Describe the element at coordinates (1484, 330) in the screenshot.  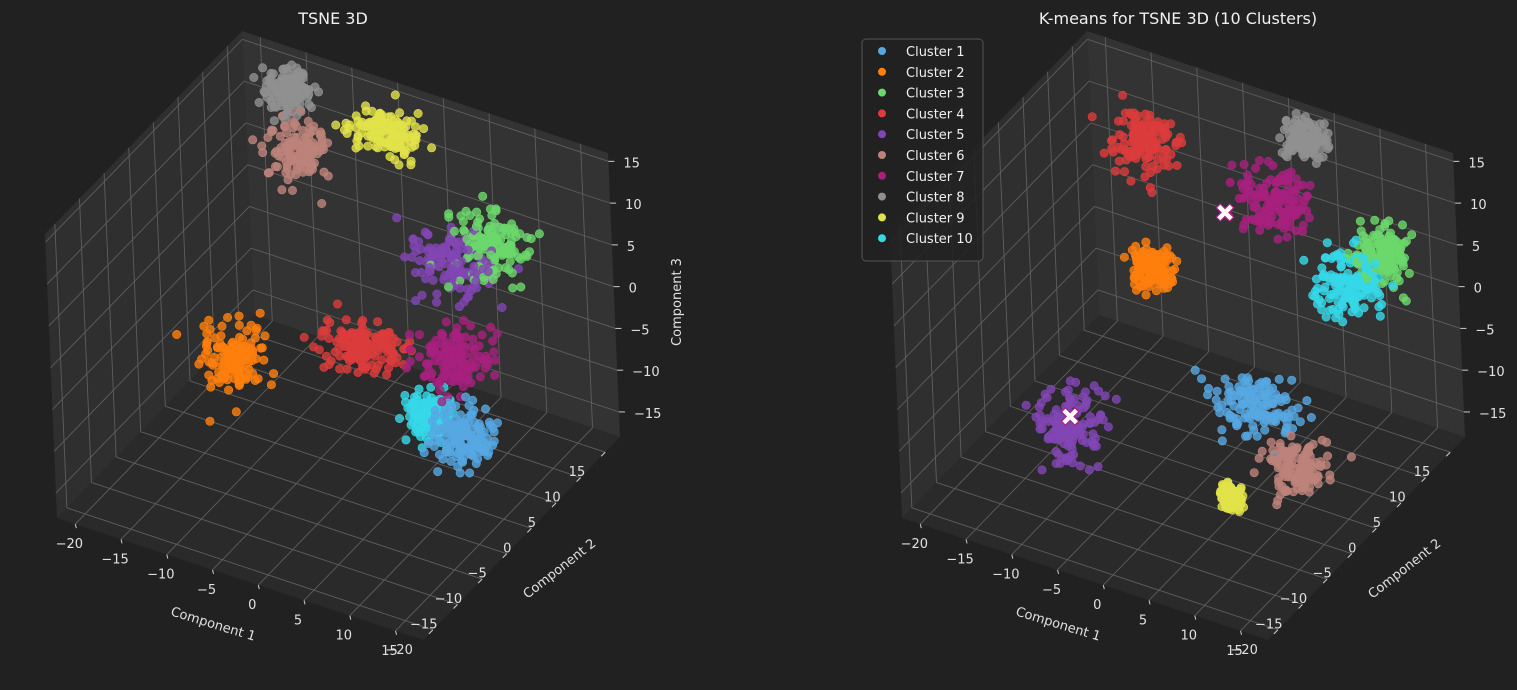
I see `z-tick-label: −5` at that location.